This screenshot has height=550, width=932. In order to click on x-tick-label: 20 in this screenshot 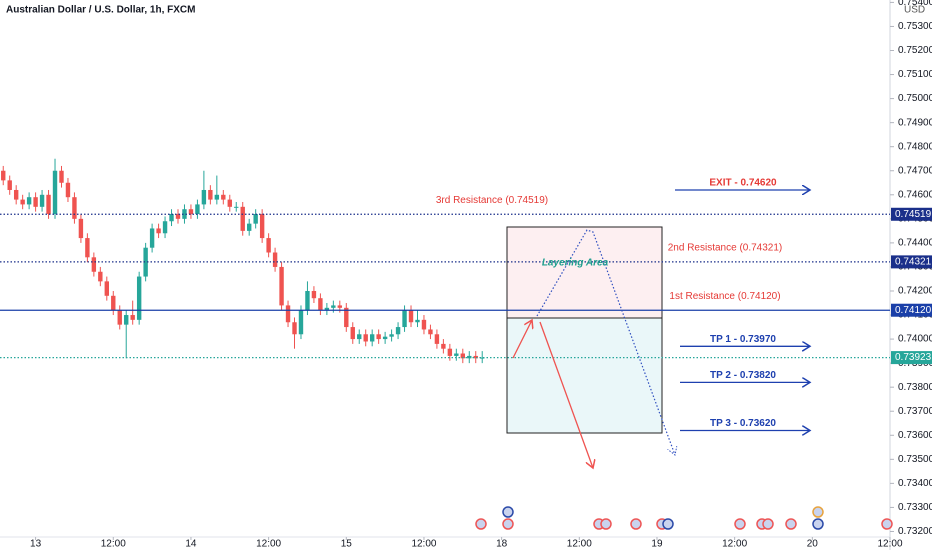, I will do `click(813, 544)`.